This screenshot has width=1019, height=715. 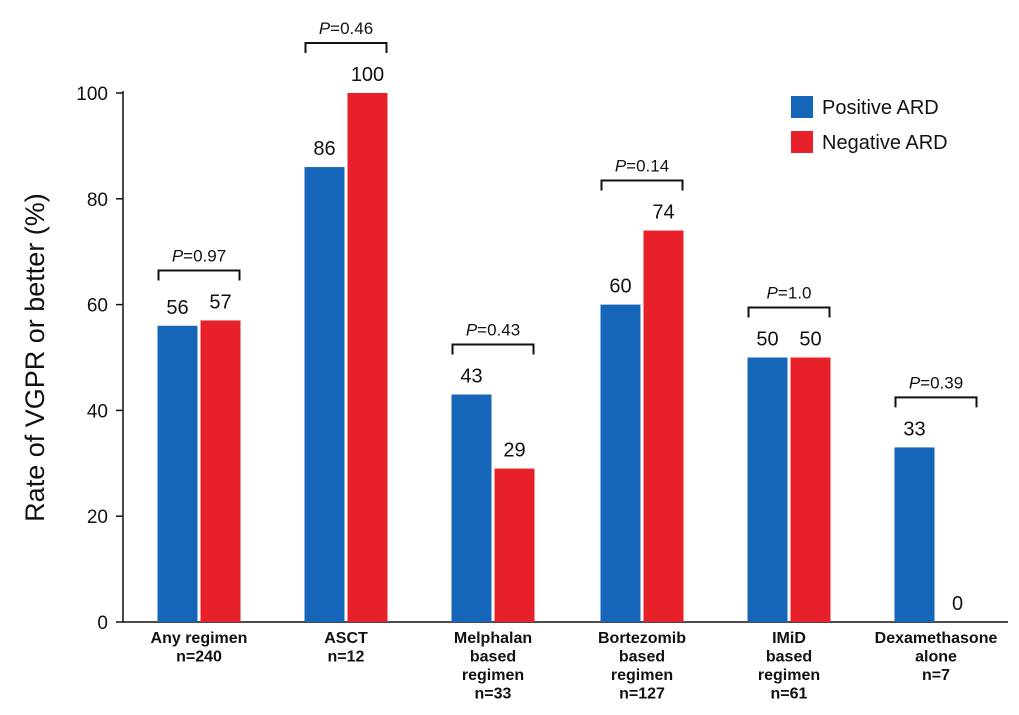 What do you see at coordinates (471, 377) in the screenshot?
I see `bar-value-label: 43` at bounding box center [471, 377].